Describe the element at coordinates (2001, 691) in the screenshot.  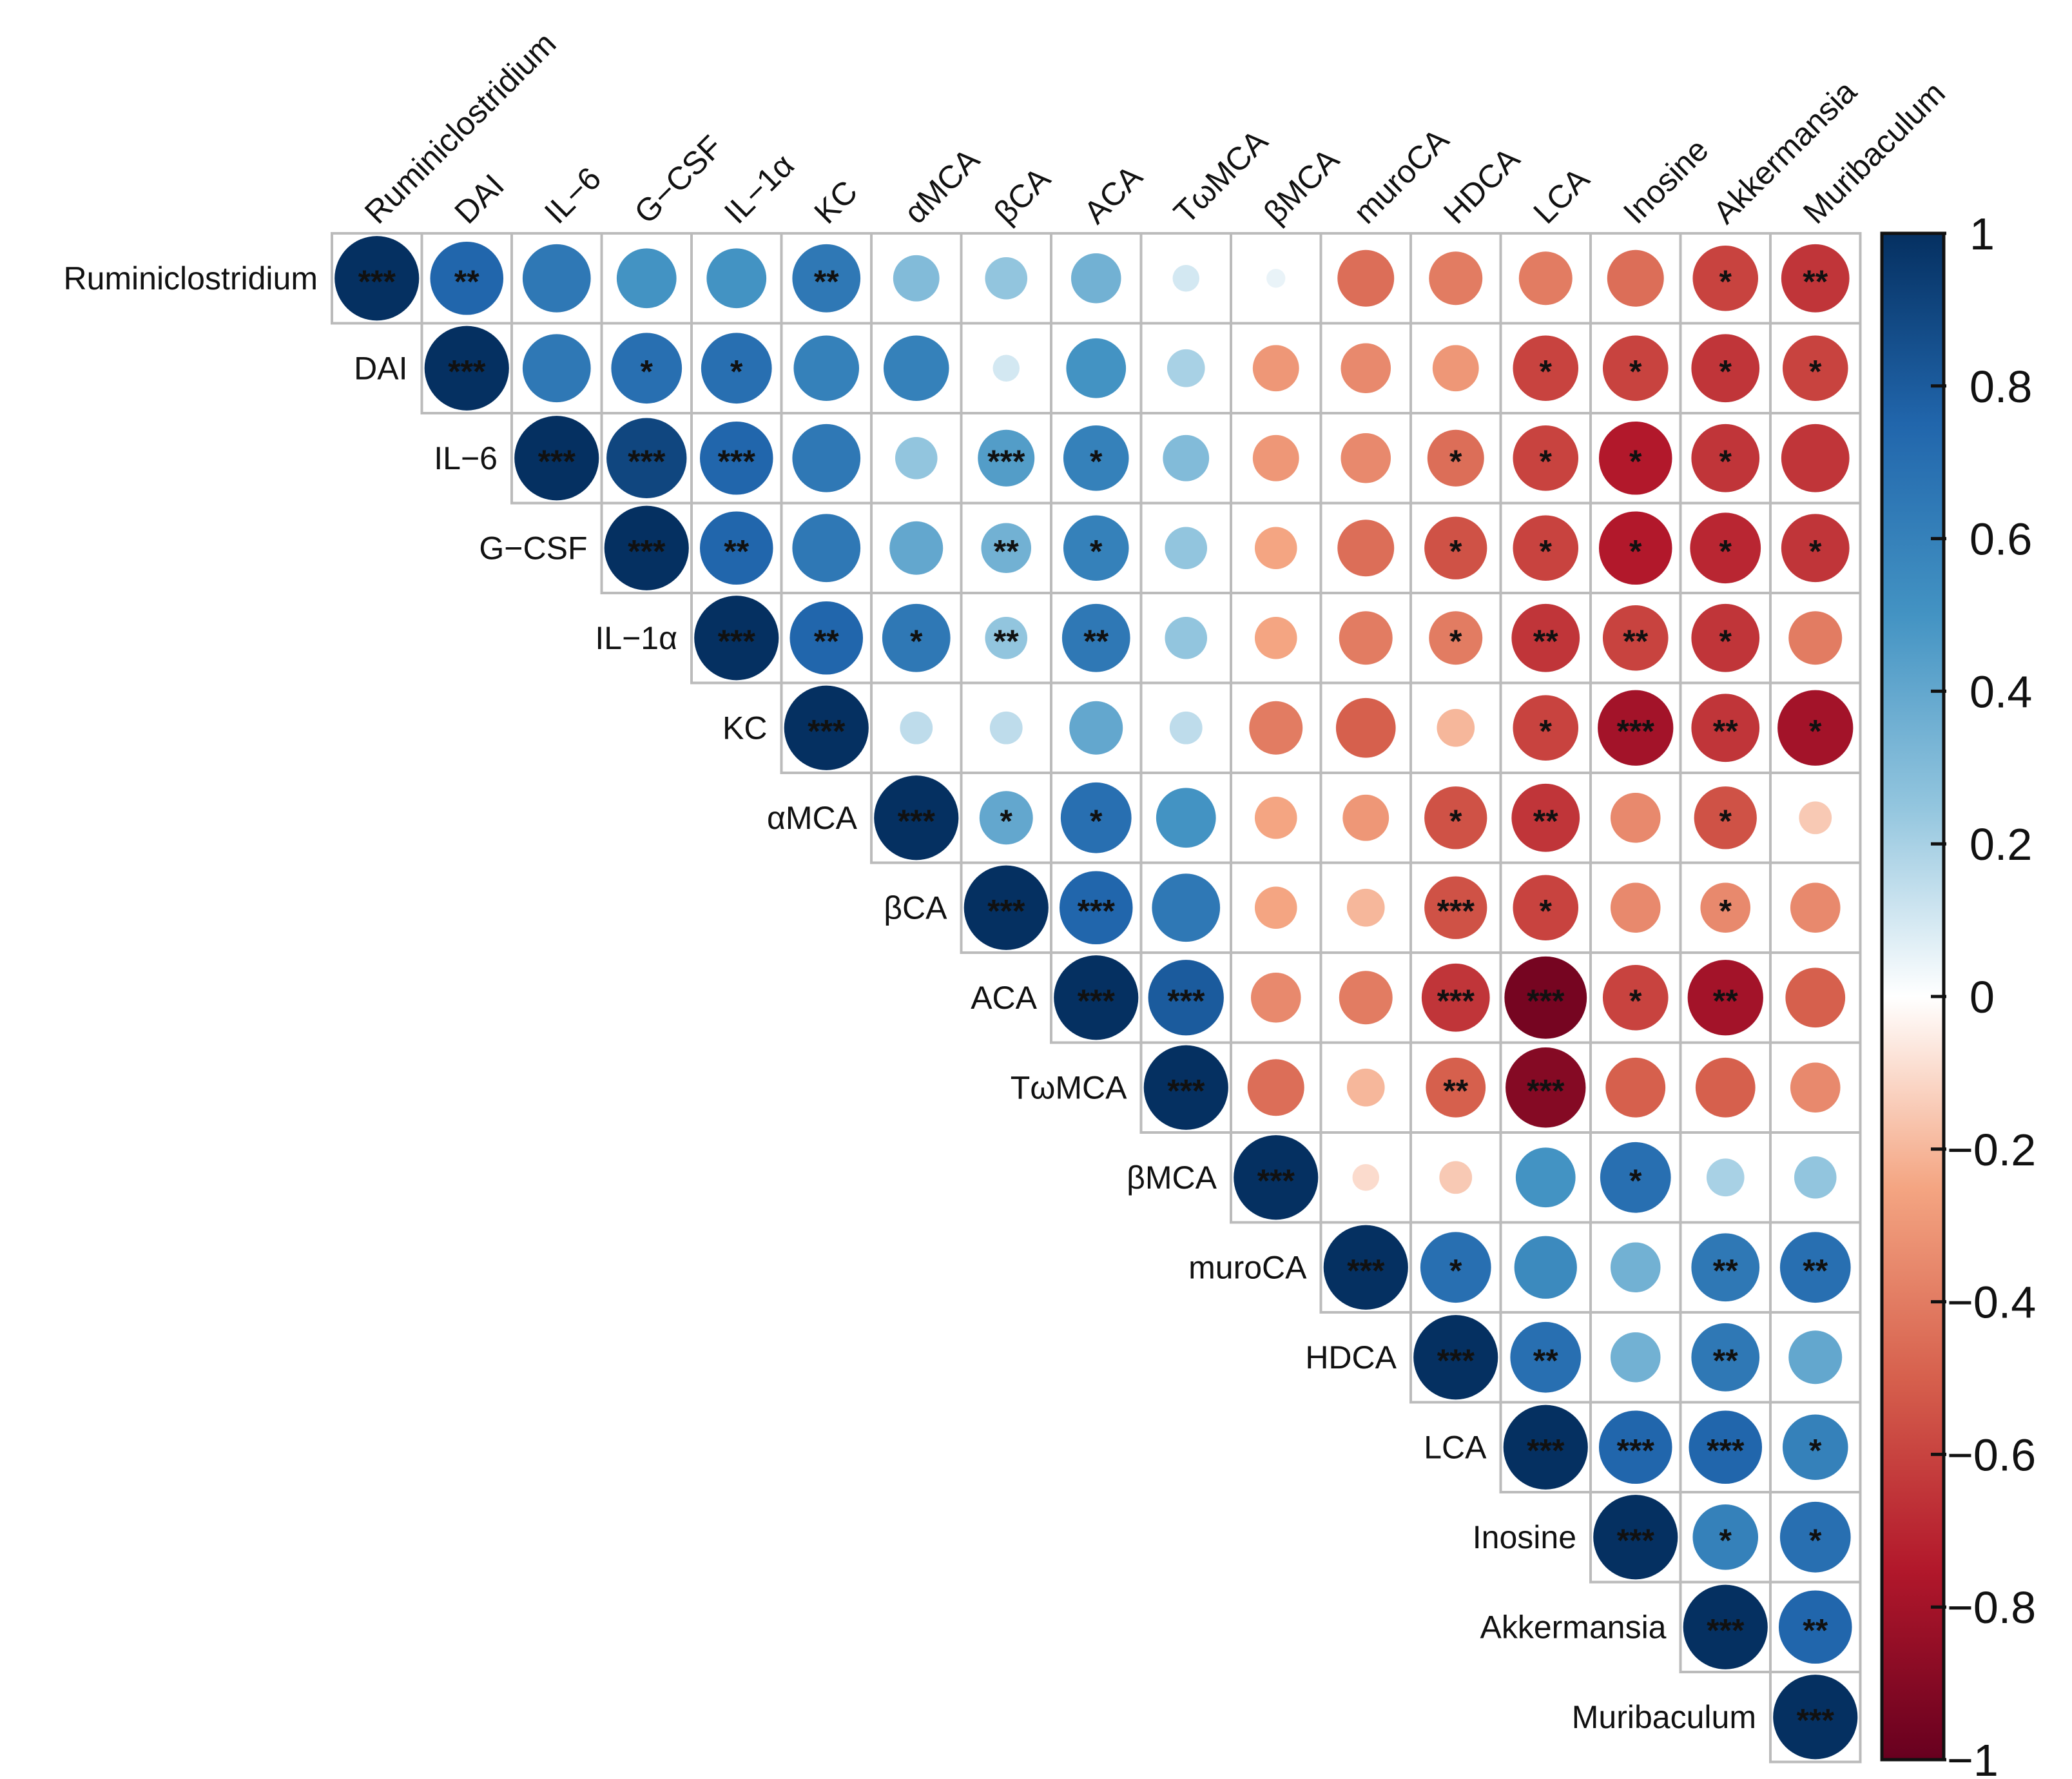
I see `colorbar-tick-label: 0.4` at that location.